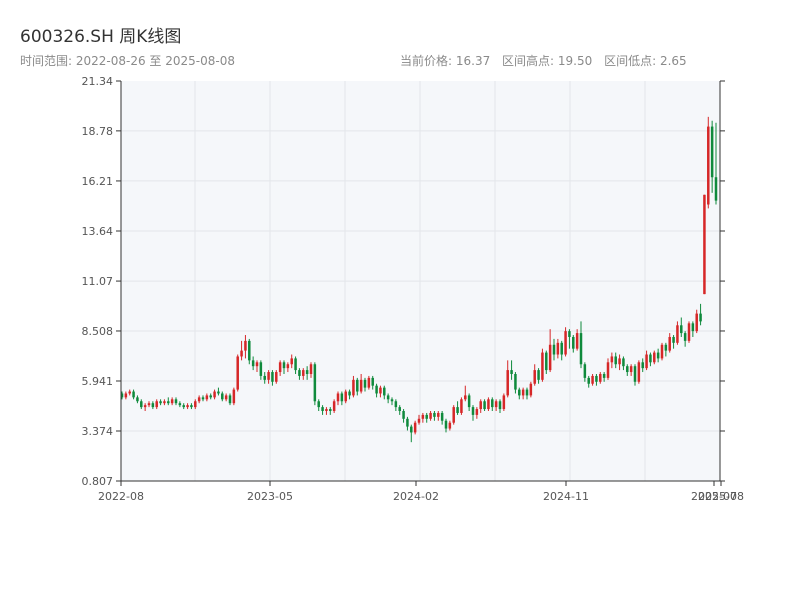  I want to click on time-range: 时间范围: 2022-08-26 至 2025-08-08, so click(127, 61).